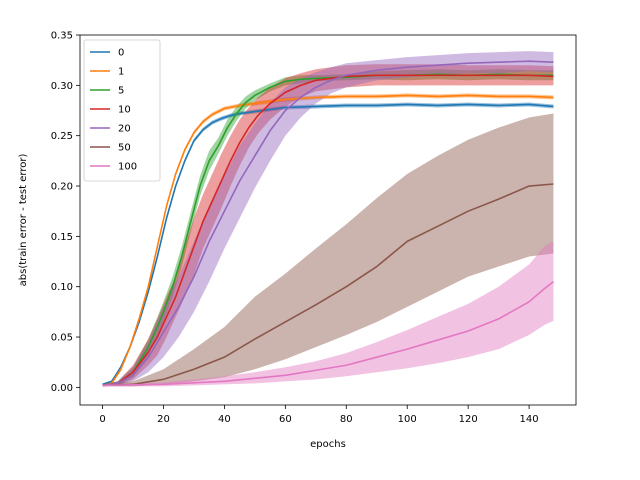 This screenshot has height=480, width=640. What do you see at coordinates (121, 72) in the screenshot?
I see `legend-label-1: 1` at bounding box center [121, 72].